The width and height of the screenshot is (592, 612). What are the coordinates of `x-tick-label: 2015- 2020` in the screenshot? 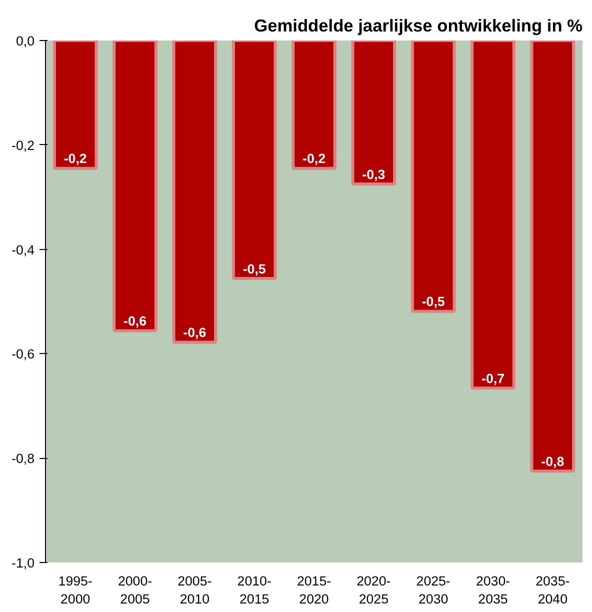 It's located at (314, 590).